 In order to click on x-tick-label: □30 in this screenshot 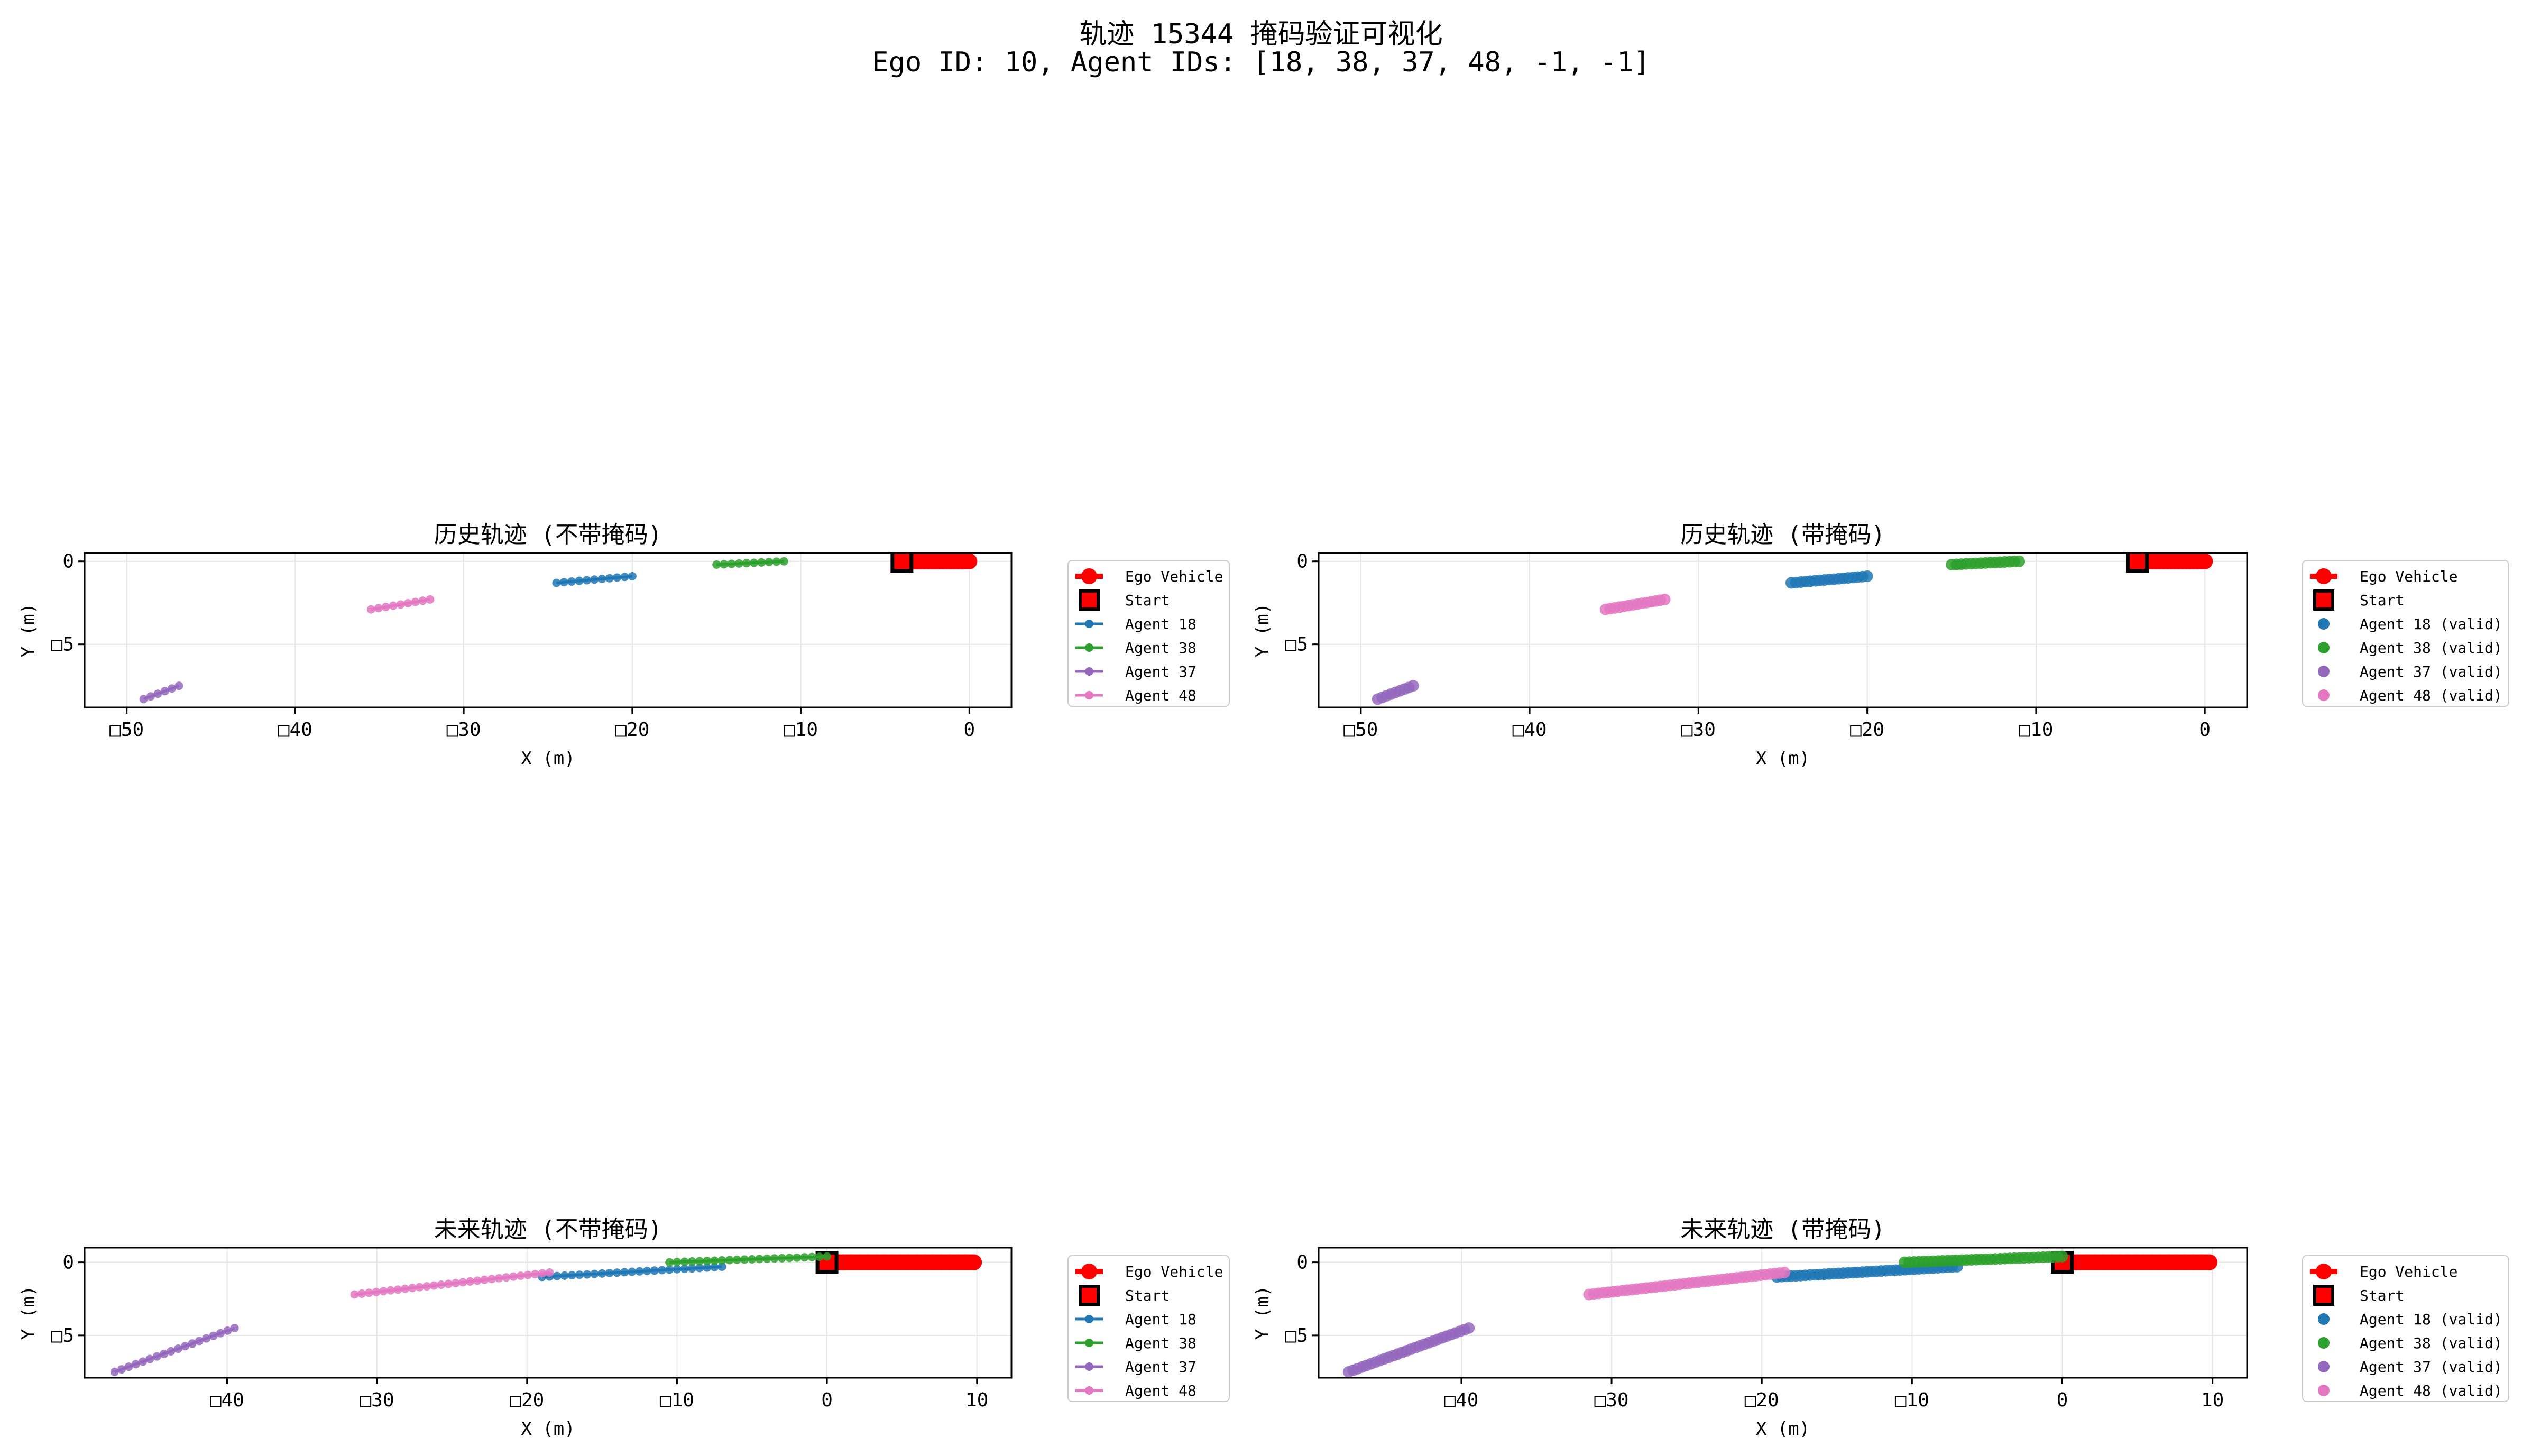, I will do `click(1698, 730)`.